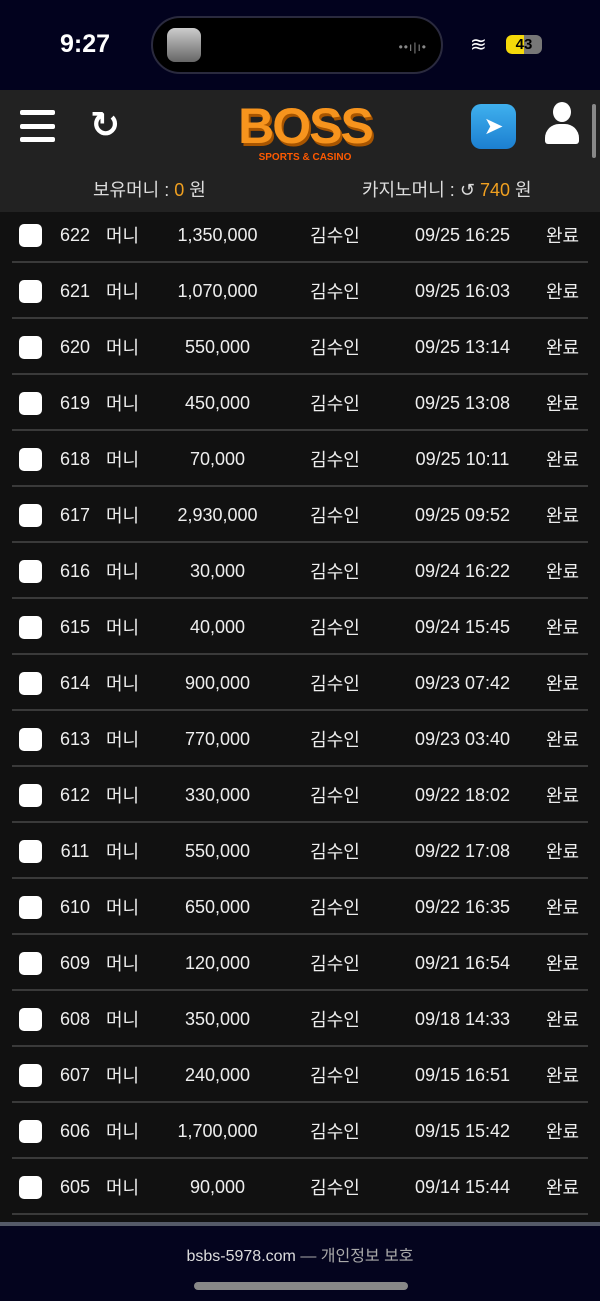 This screenshot has width=600, height=1301. Describe the element at coordinates (493, 126) in the screenshot. I see `telegram-icon: ➤` at that location.